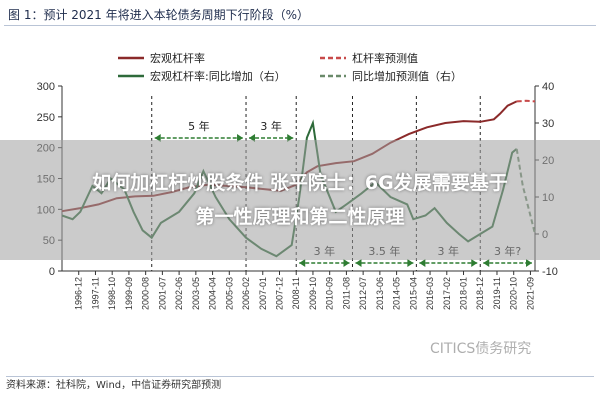 This screenshot has width=600, height=400. I want to click on overlay-headline-line-1: 如何加杠杆炒股条件 张平院士：6G发展需要基于, so click(300, 183).